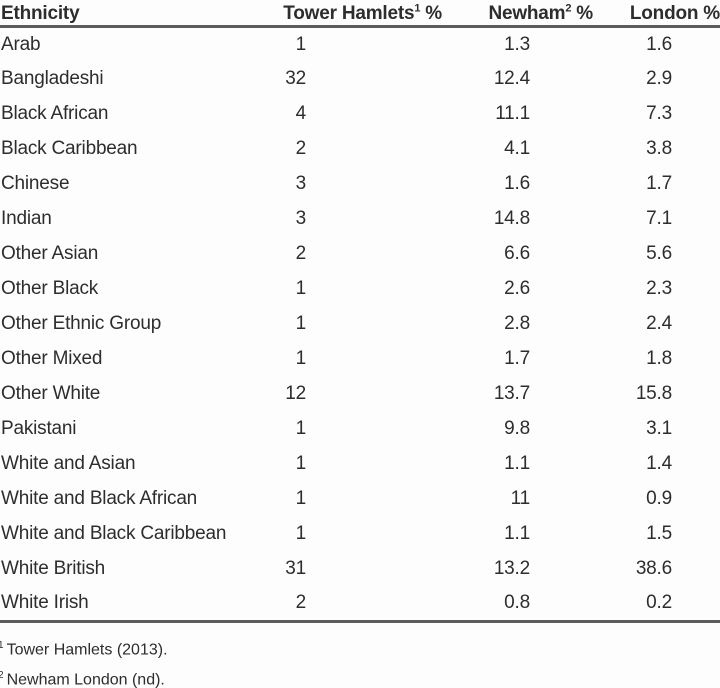 The height and width of the screenshot is (688, 720). Describe the element at coordinates (517, 148) in the screenshot. I see `value-cell: 4.1` at that location.